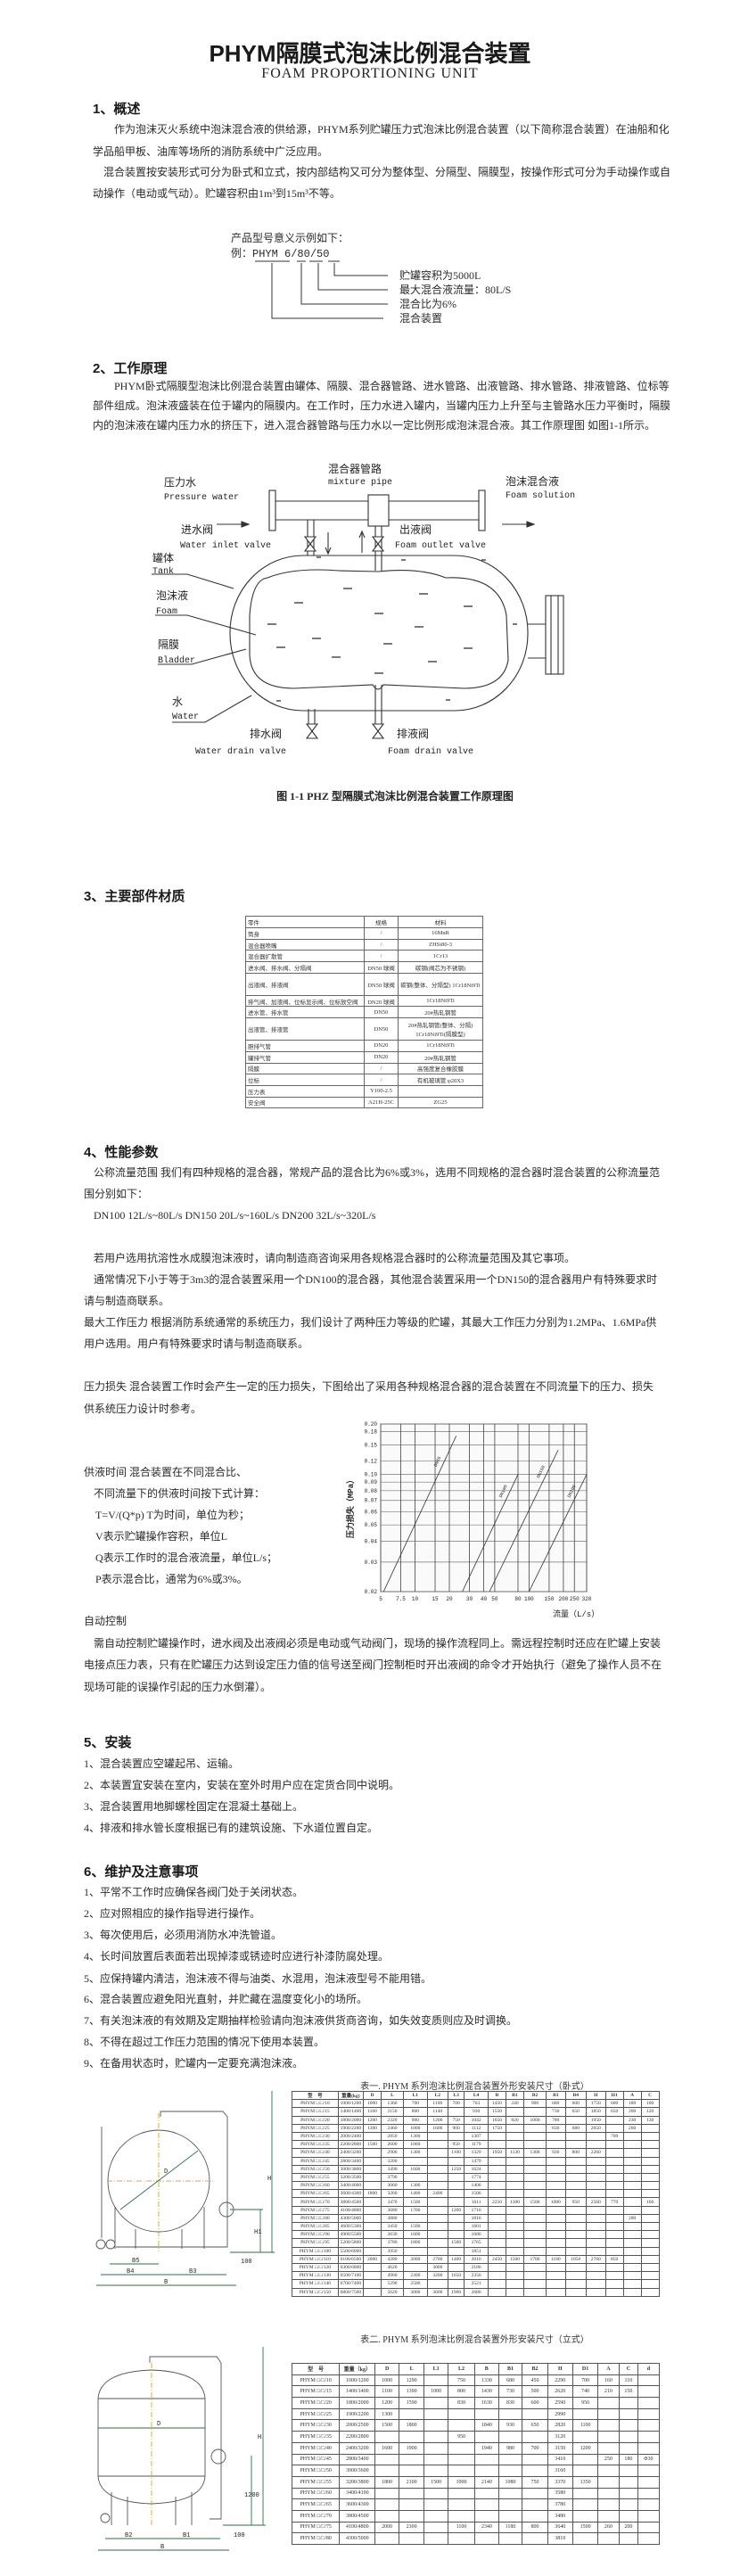  Describe the element at coordinates (211, 151) in the screenshot. I see `s1-line: 学品船甲板、油库等场所的消防系统中广泛应用。` at that location.